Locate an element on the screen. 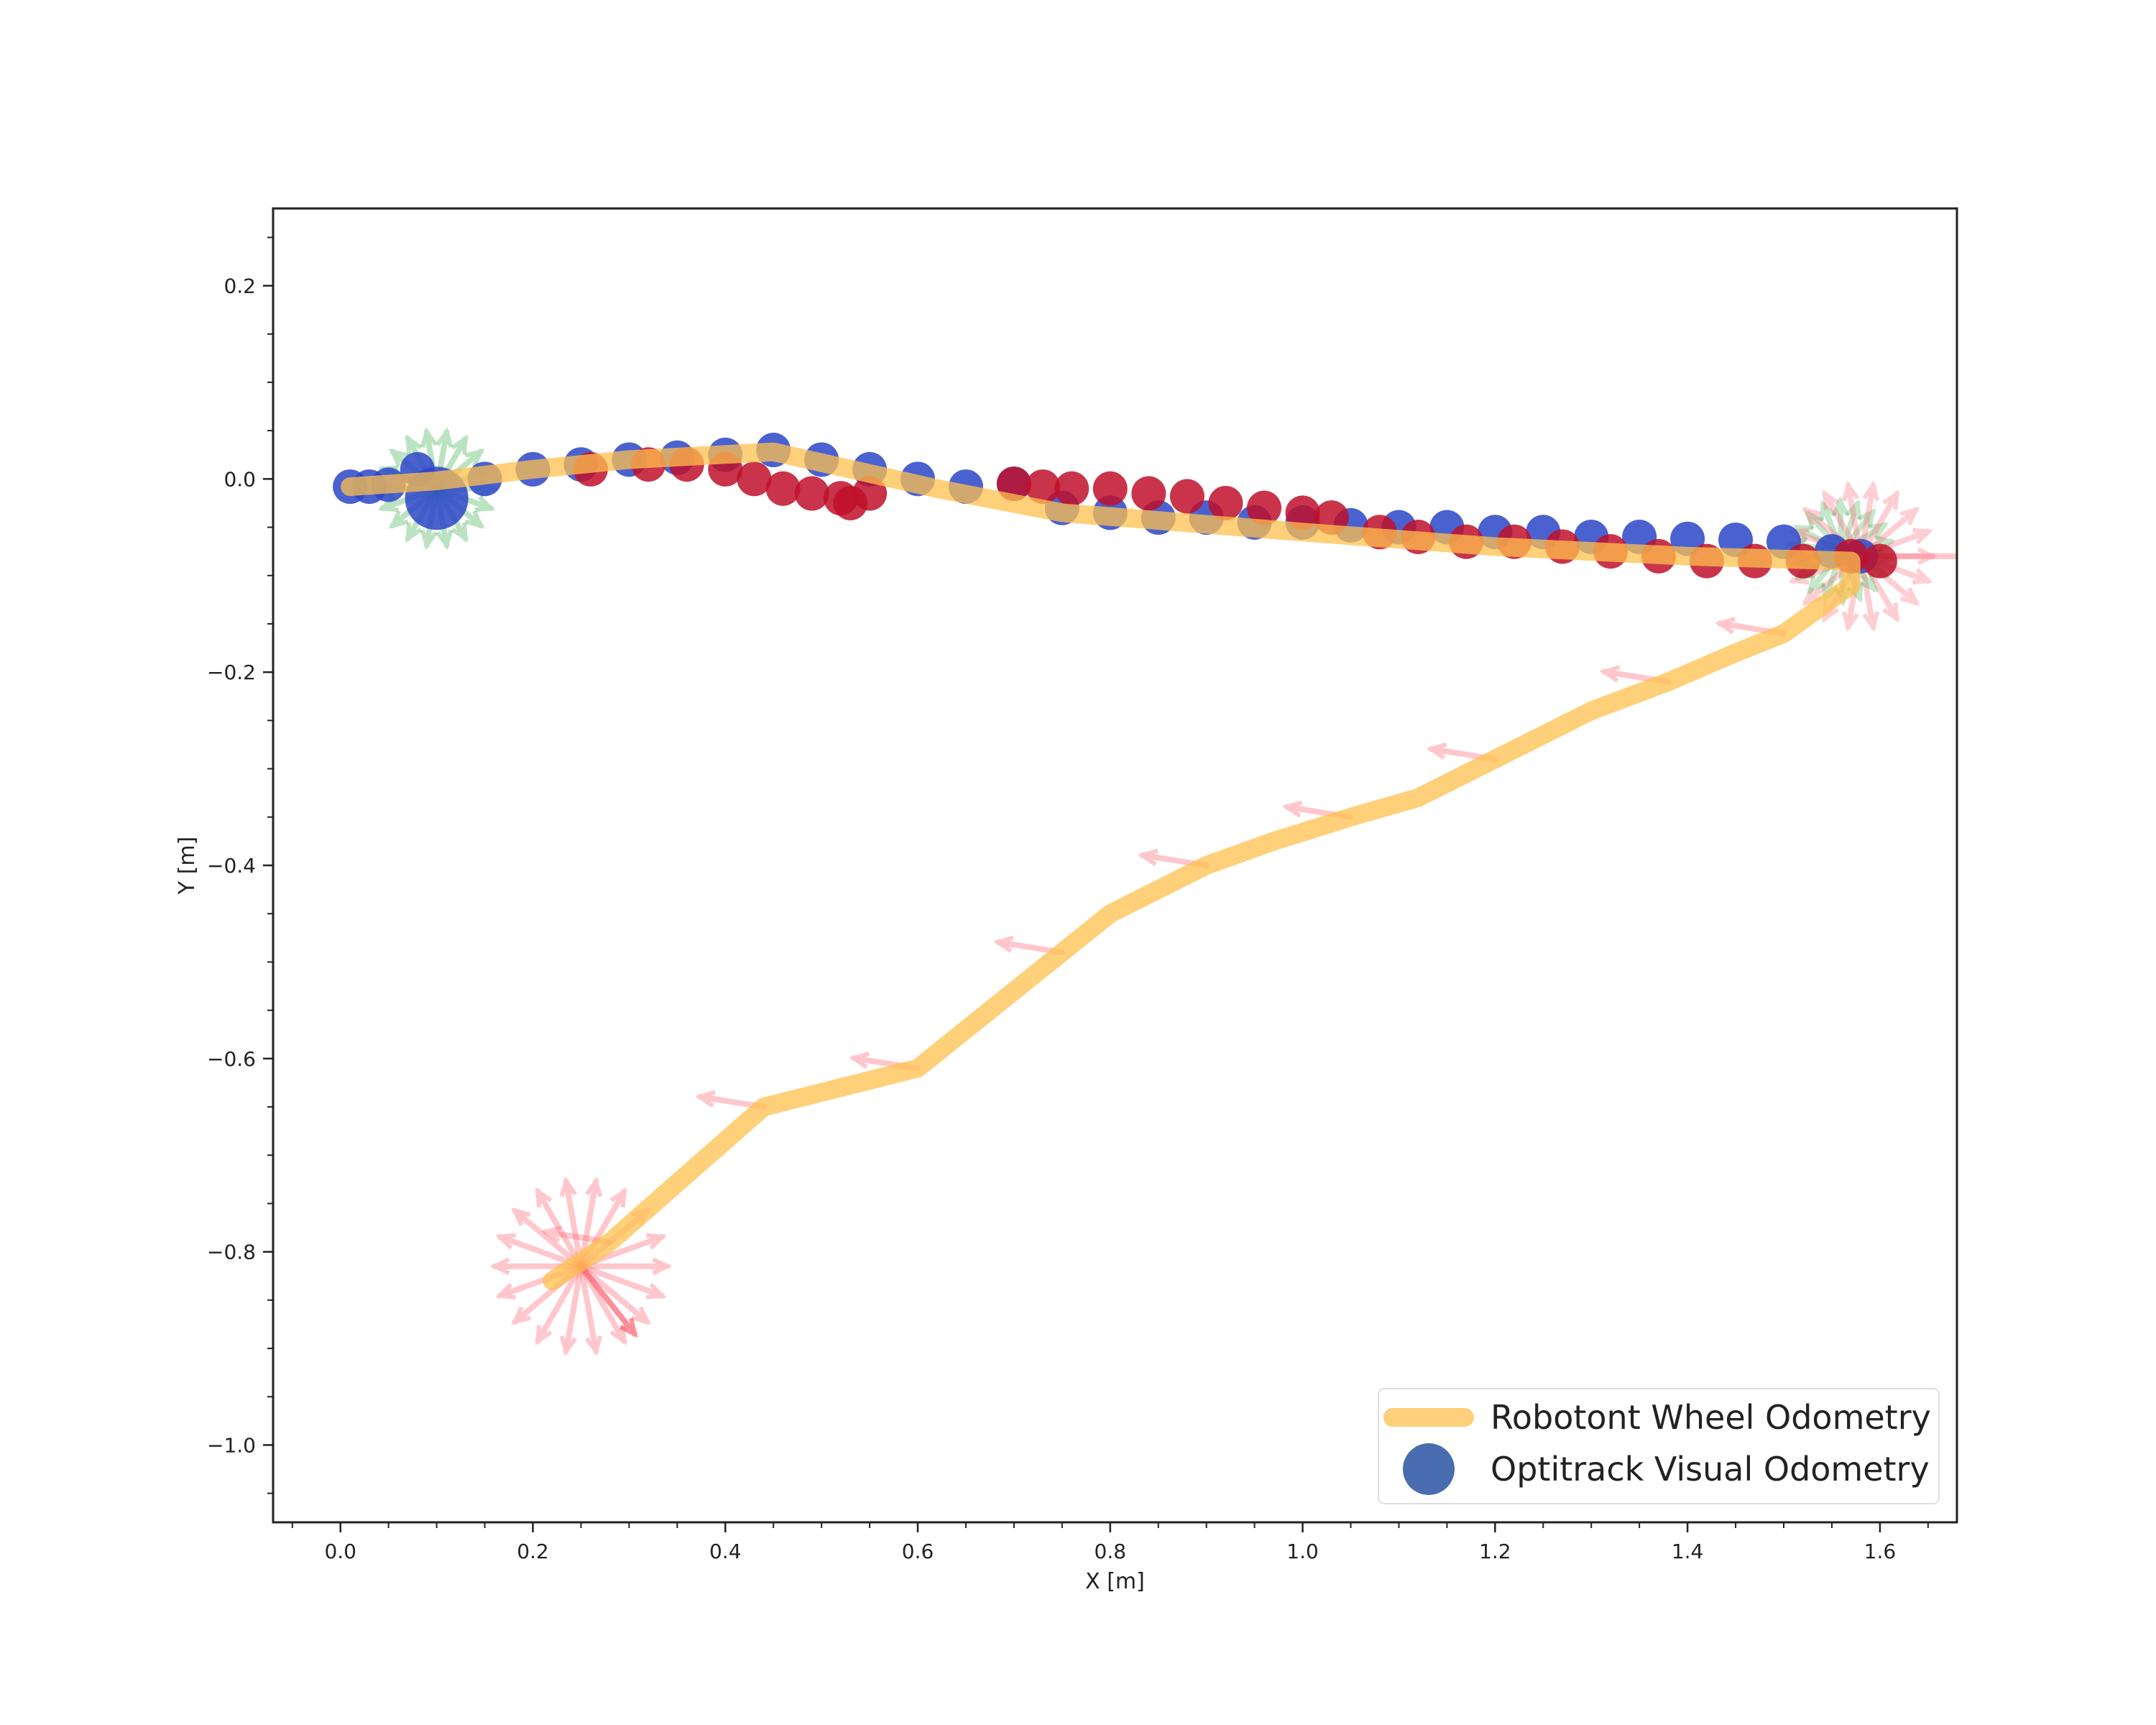  x-axis-label: X [m] is located at coordinates (1115, 1581).